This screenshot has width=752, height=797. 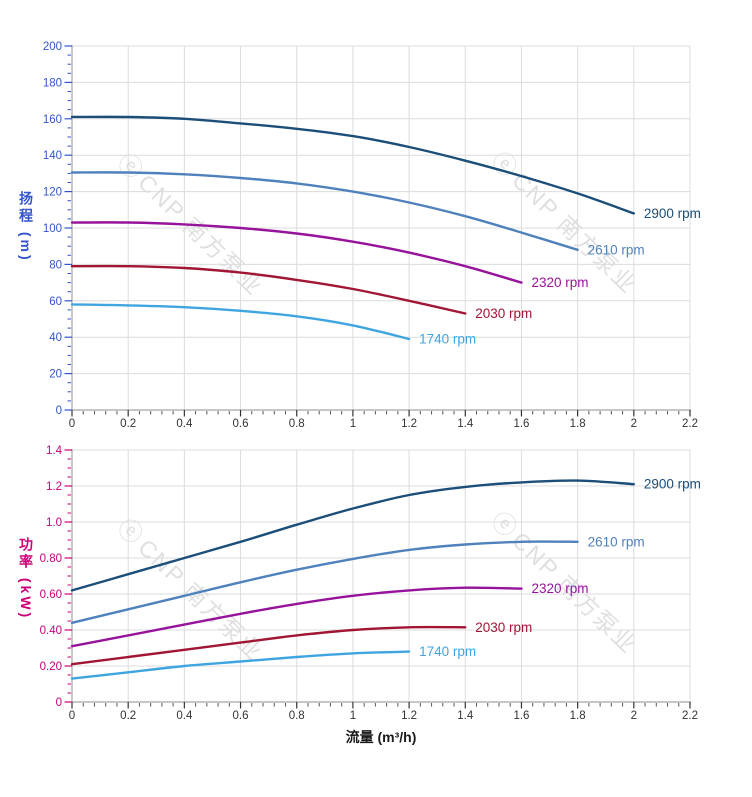 What do you see at coordinates (26, 579) in the screenshot?
I see `power-y-axis-title: 功率 (kW)` at bounding box center [26, 579].